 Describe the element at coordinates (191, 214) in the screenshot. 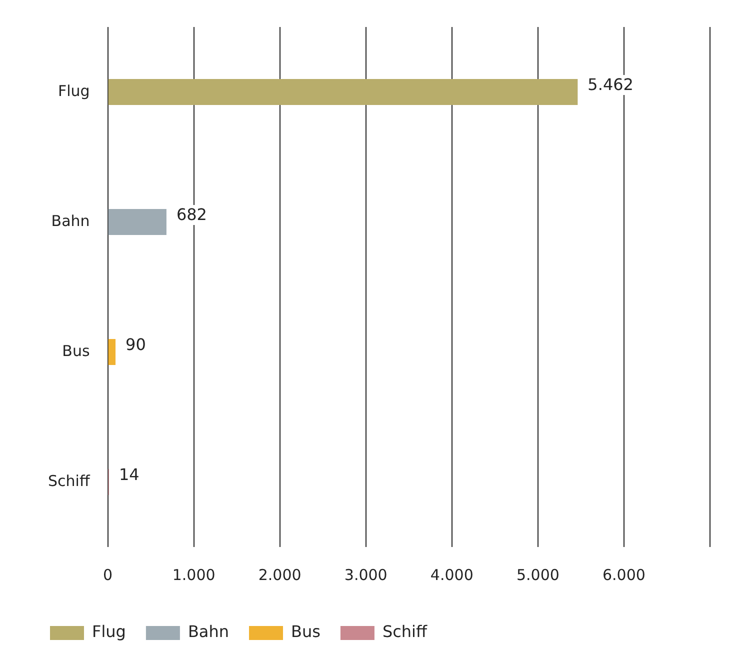

I see `data-label: 682` at that location.